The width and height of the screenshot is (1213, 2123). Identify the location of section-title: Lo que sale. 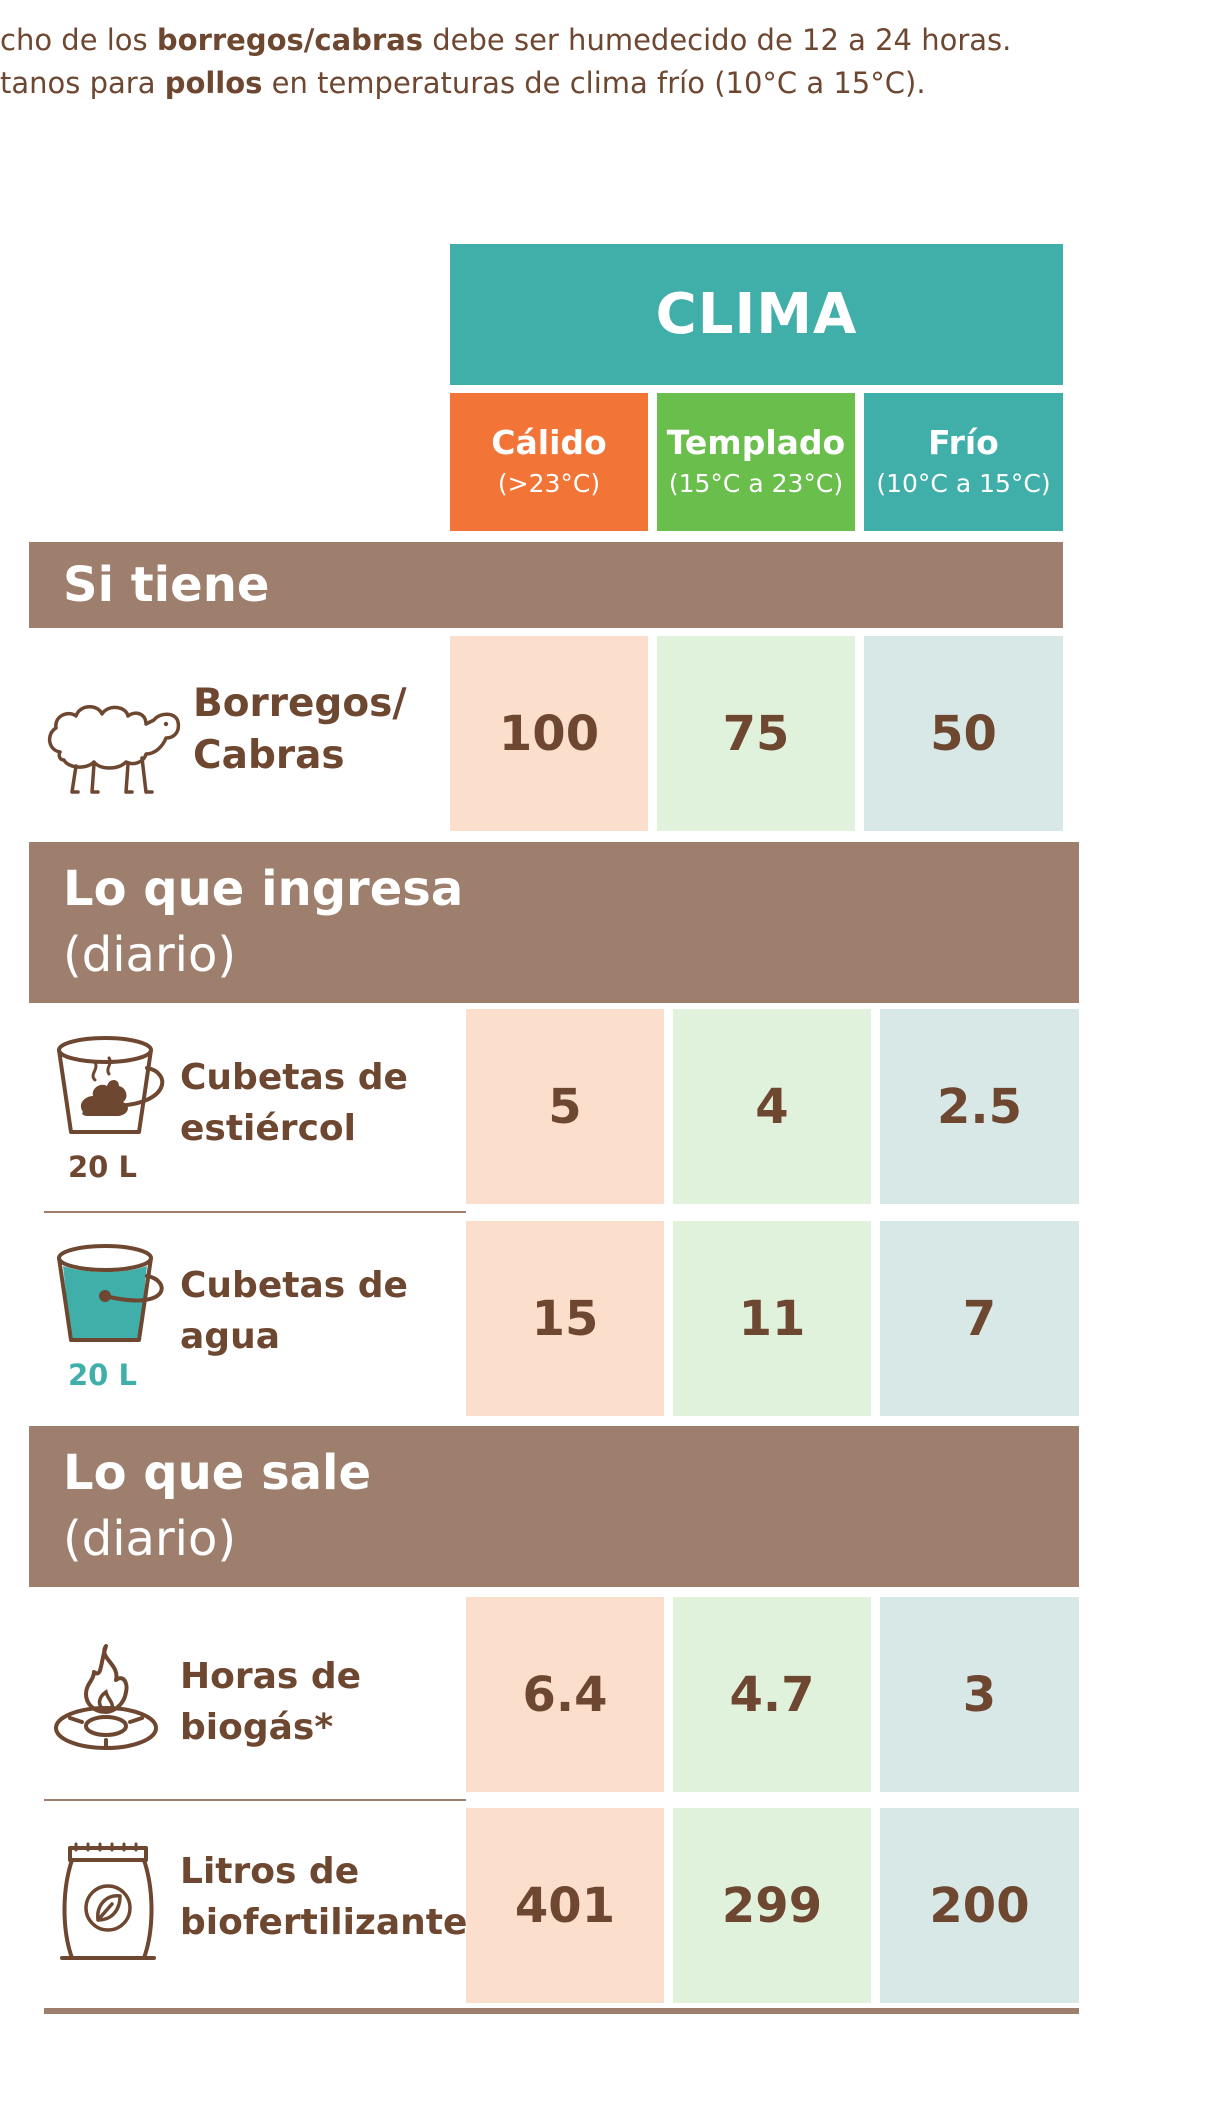
(217, 1473).